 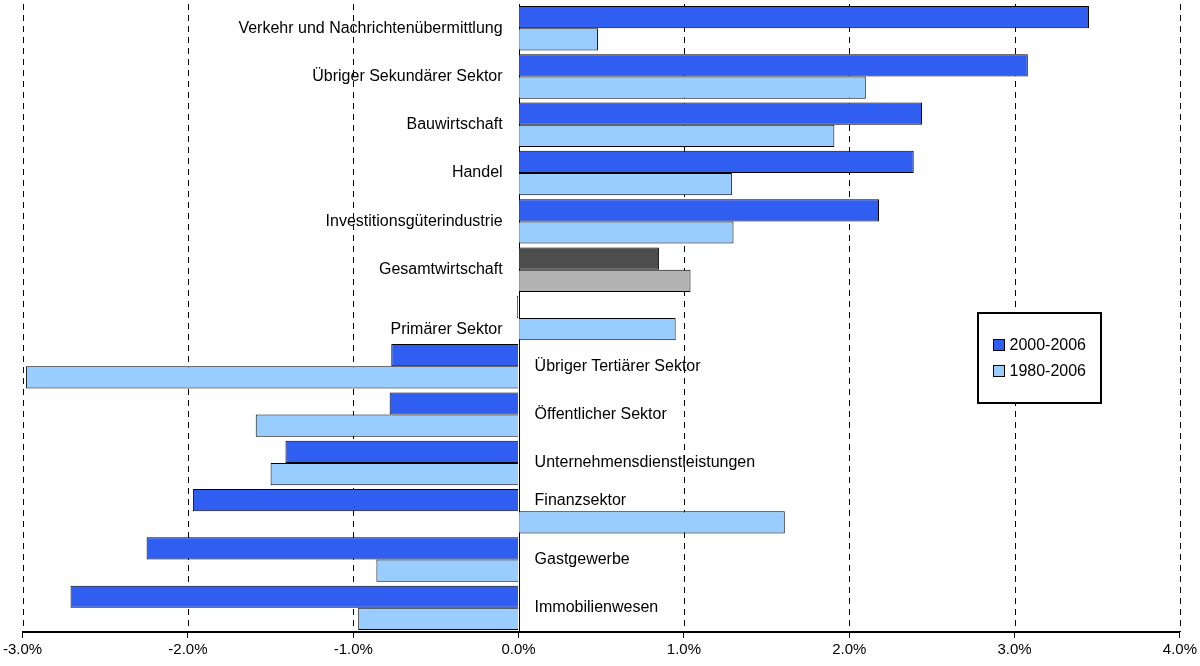 What do you see at coordinates (618, 365) in the screenshot?
I see `y-tick-label: Übriger Tertiärer Sektor` at bounding box center [618, 365].